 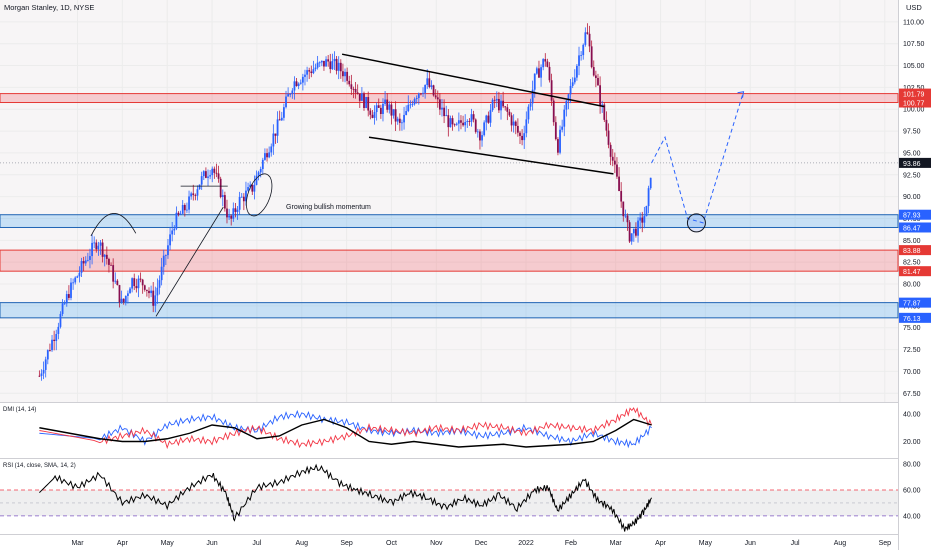 I want to click on time-tick-label: Jun, so click(x=211, y=543).